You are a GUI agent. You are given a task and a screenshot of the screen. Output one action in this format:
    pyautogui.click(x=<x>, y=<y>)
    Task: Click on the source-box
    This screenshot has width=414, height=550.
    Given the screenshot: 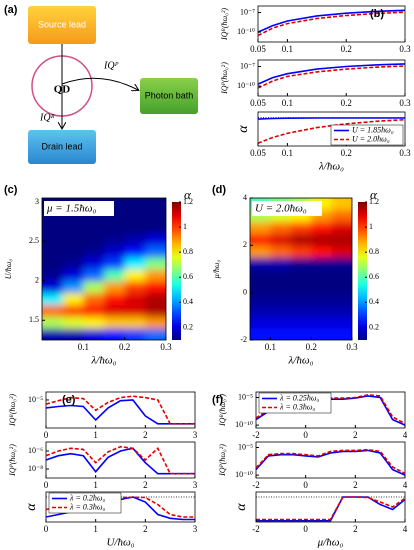 What is the action you would take?
    pyautogui.click(x=62, y=25)
    